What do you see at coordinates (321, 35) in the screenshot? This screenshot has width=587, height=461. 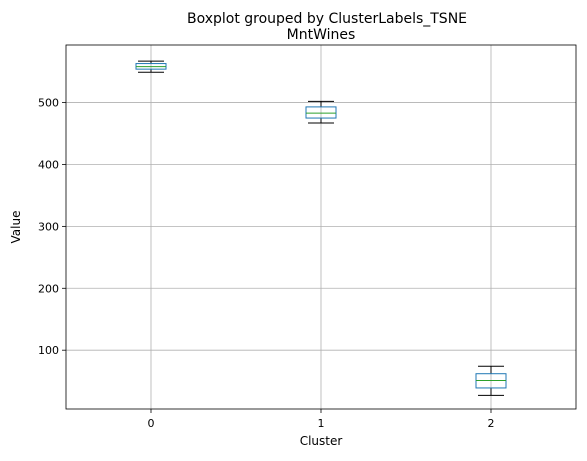 I see `chart-title: MntWines` at bounding box center [321, 35].